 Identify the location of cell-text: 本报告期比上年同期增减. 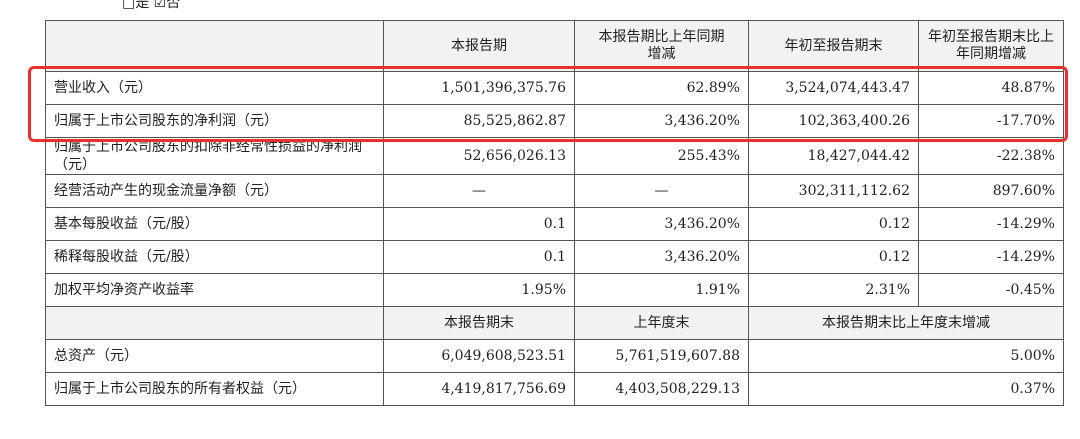
(661, 45).